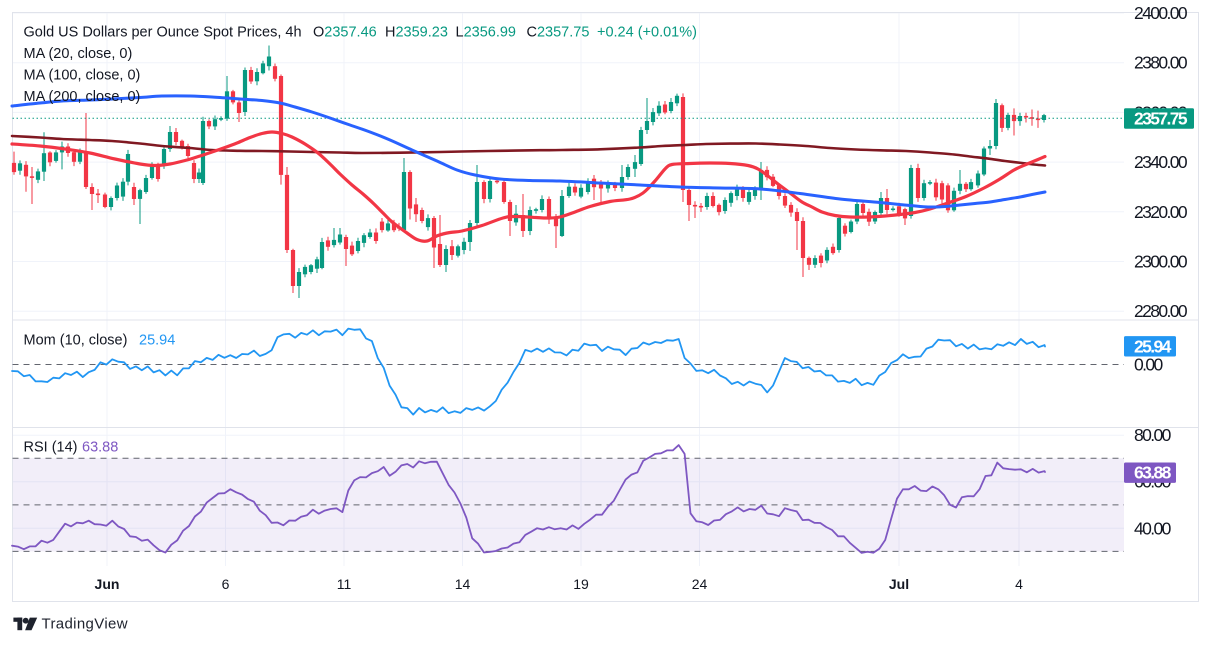 The height and width of the screenshot is (646, 1212). Describe the element at coordinates (1161, 13) in the screenshot. I see `svg-text: 2400.00` at that location.